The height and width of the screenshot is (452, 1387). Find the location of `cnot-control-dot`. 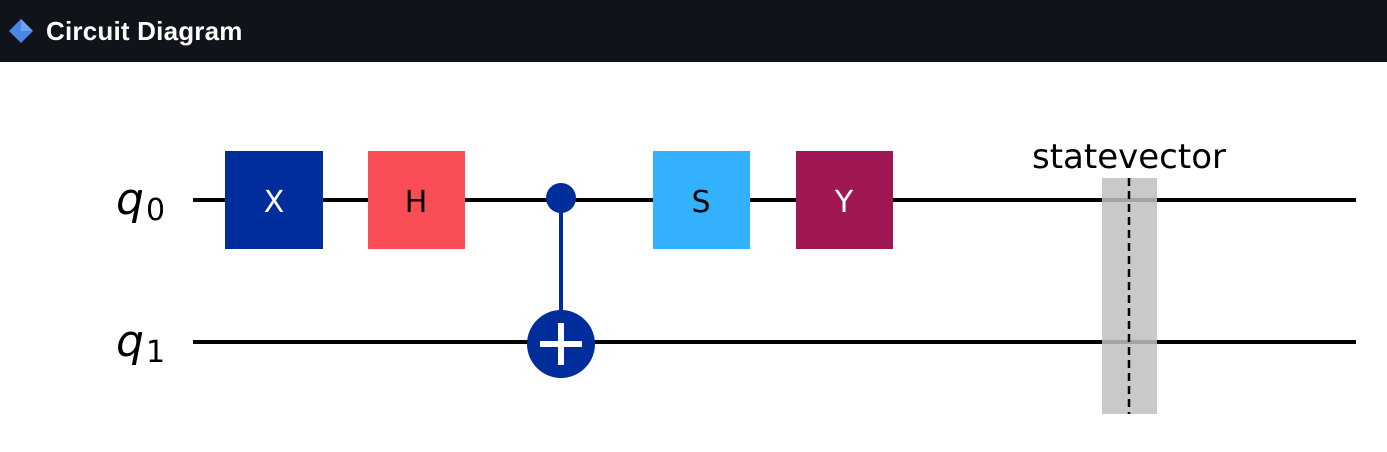

cnot-control-dot is located at coordinates (561, 198).